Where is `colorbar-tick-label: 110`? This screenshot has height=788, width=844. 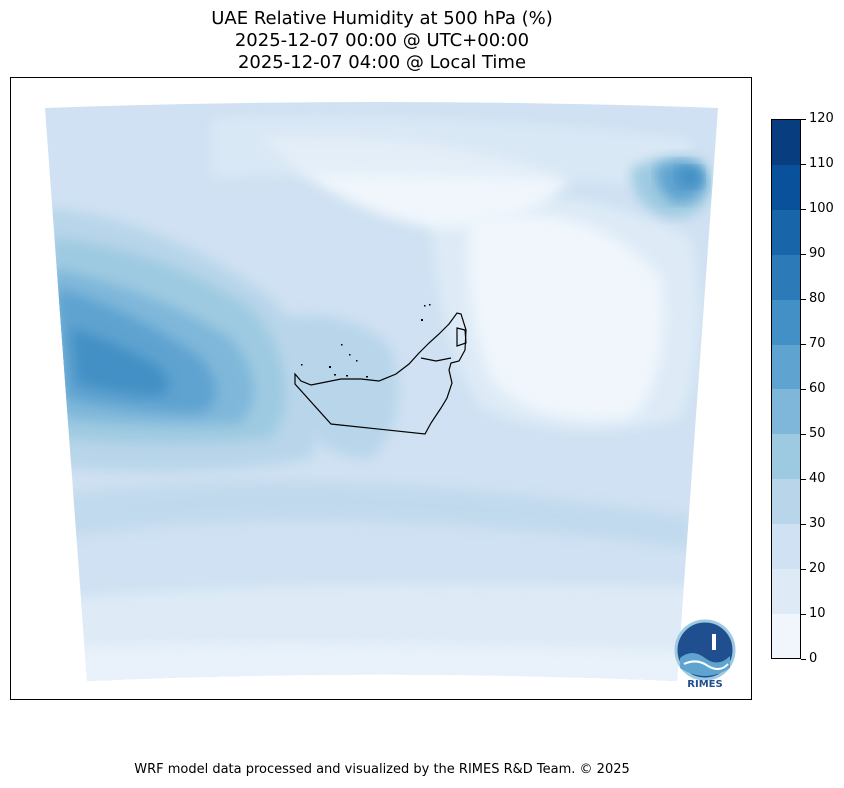 colorbar-tick-label: 110 is located at coordinates (821, 163).